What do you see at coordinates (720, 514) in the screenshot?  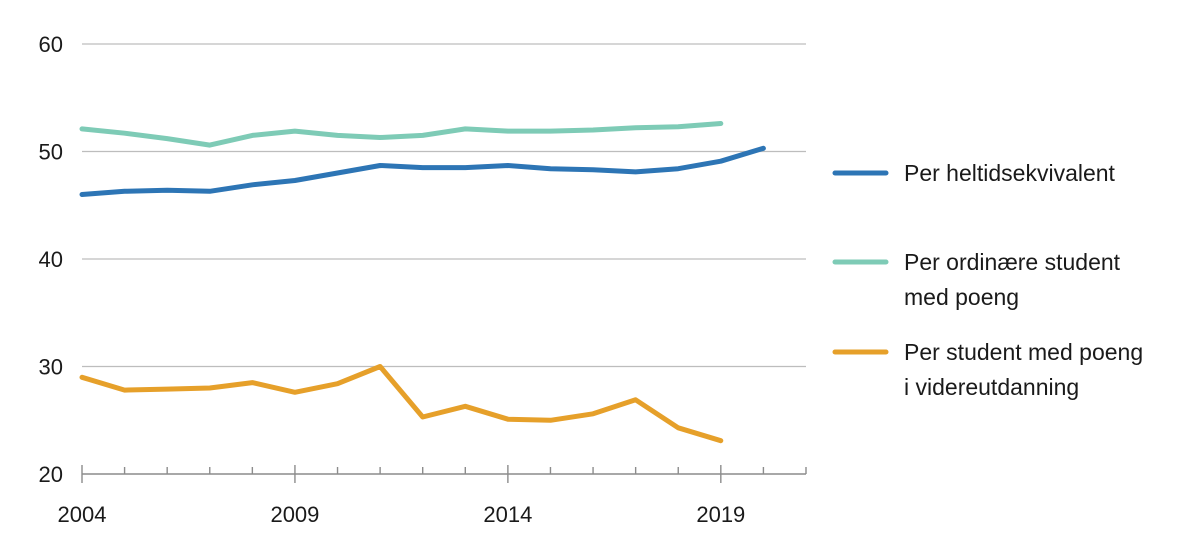 I see `x-tick-label: 2019` at bounding box center [720, 514].